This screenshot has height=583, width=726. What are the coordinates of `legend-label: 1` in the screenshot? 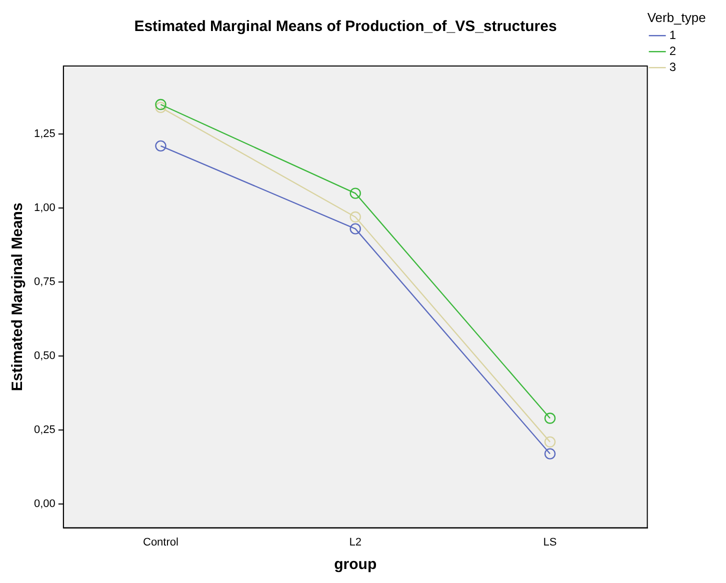 It's located at (672, 35).